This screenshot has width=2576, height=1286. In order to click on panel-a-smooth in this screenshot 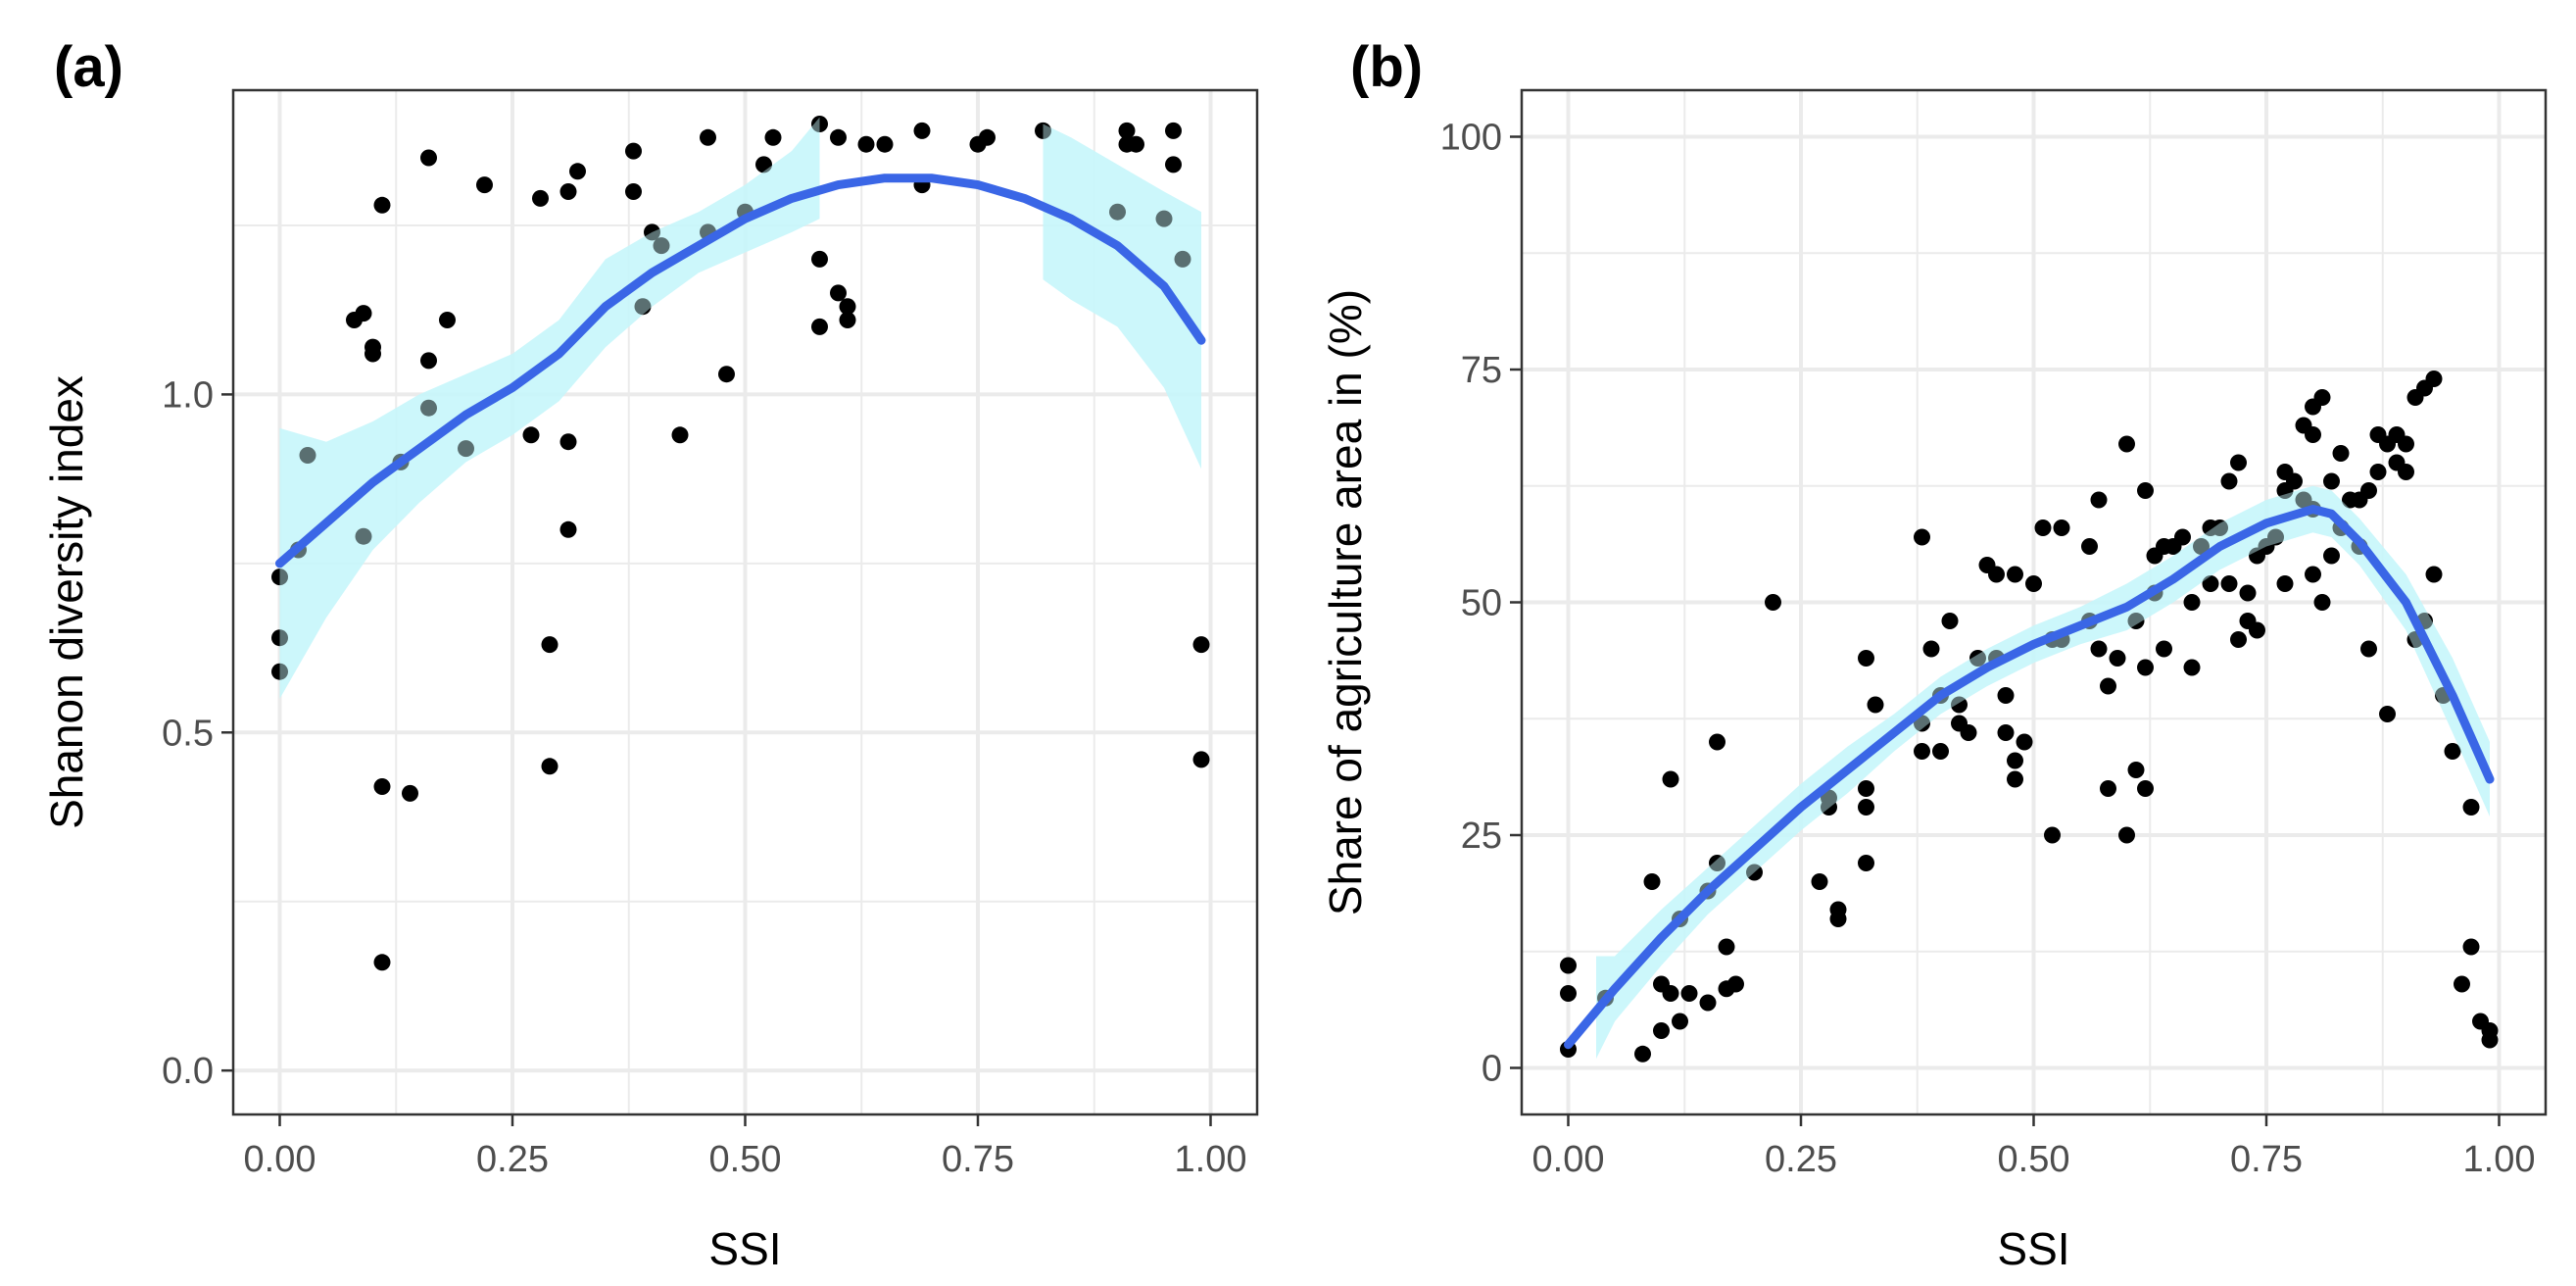, I will do `click(740, 371)`.